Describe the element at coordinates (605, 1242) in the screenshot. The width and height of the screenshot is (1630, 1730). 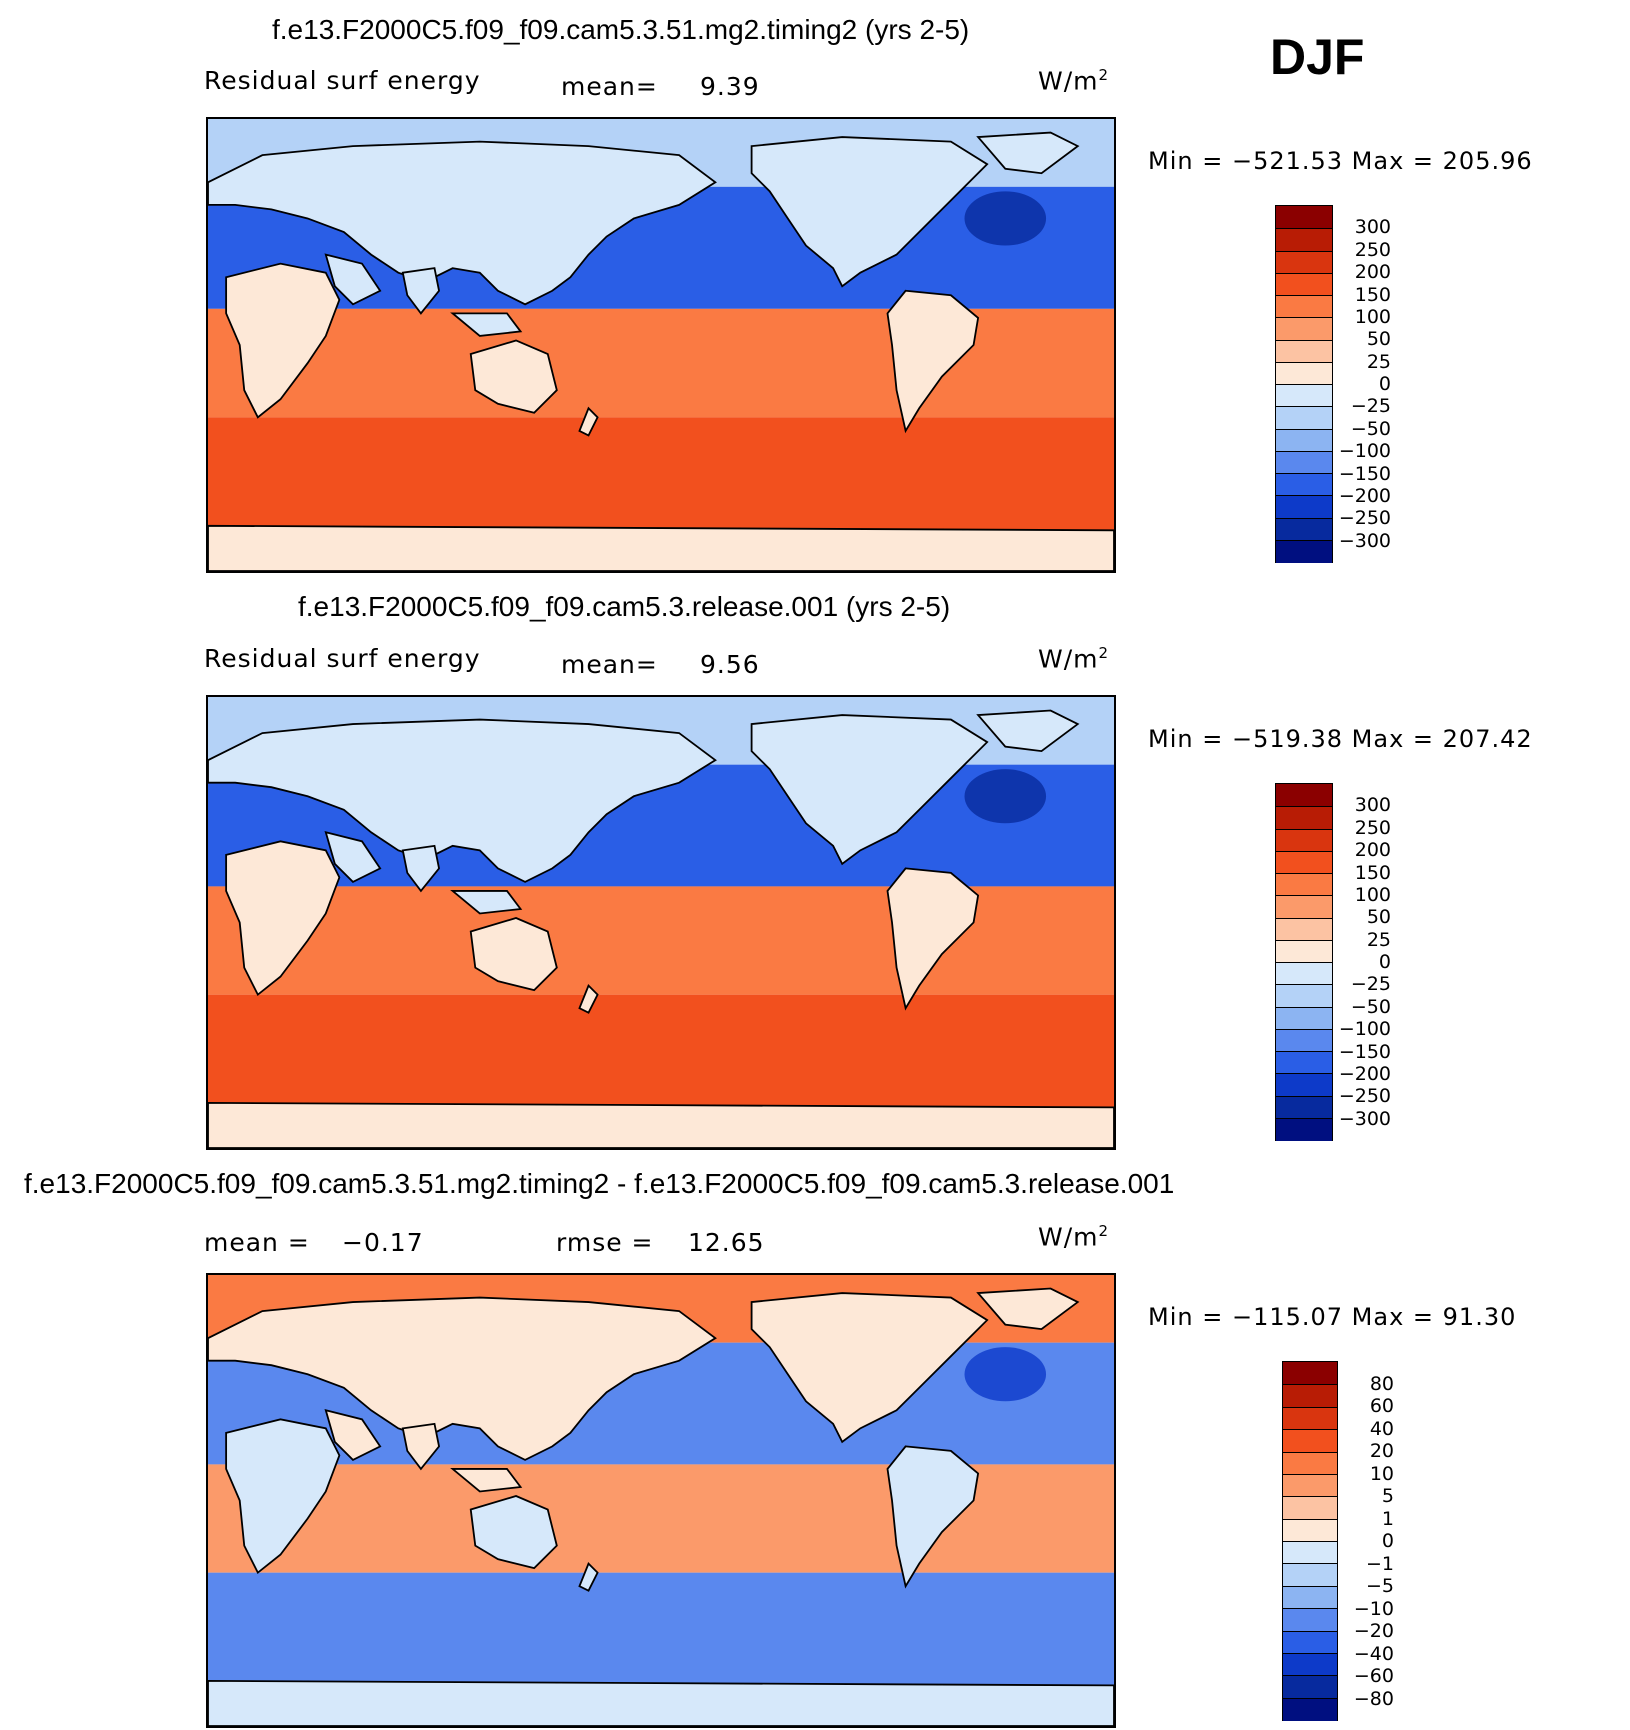
I see `panel3-rmse-label: rmse =` at that location.